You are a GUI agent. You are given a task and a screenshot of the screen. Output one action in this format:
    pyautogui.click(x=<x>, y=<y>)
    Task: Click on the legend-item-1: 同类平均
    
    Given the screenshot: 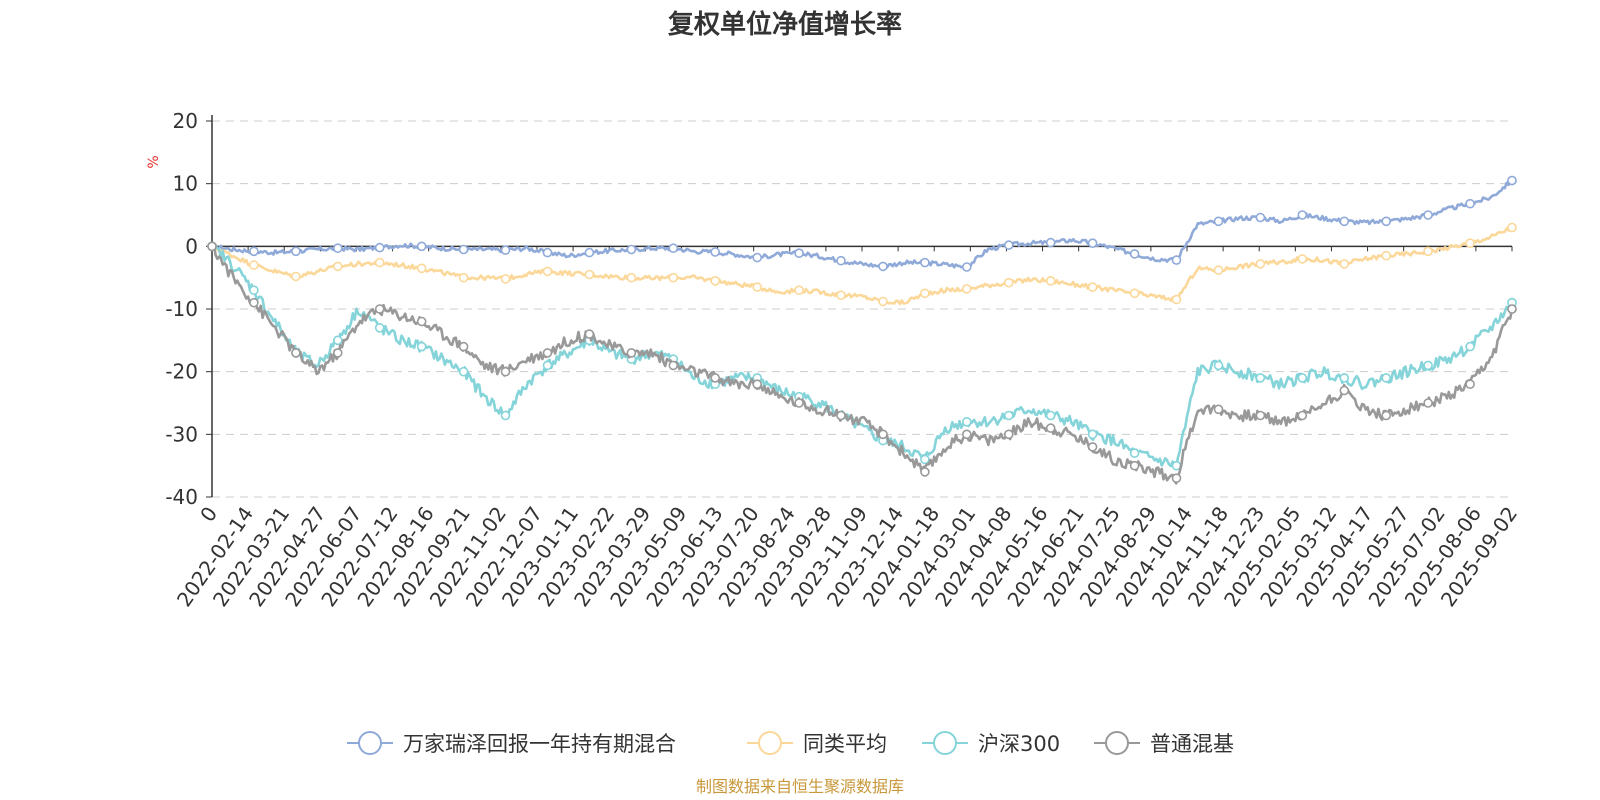 What is the action you would take?
    pyautogui.click(x=817, y=743)
    